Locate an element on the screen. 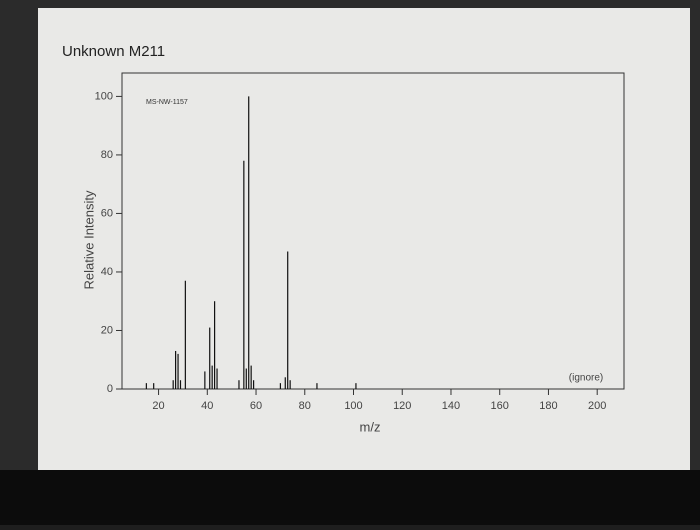 This screenshot has width=700, height=530. annotation: MS-NW-1157 is located at coordinates (167, 102).